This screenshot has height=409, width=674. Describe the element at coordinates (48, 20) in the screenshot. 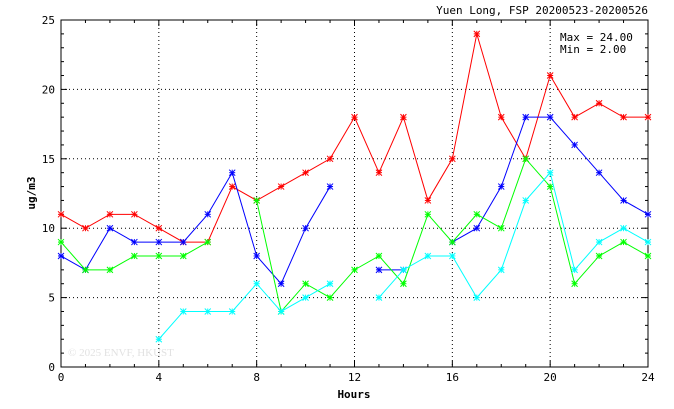

I see `y-tick-label: 25` at that location.